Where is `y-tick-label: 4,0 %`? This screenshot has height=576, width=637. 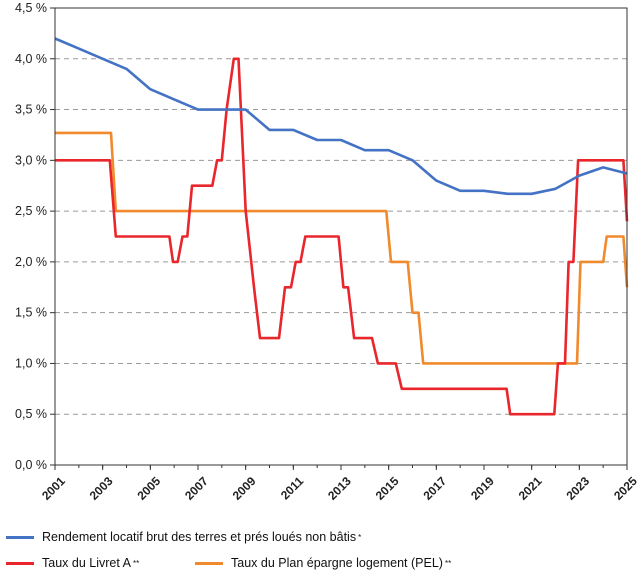
y-tick-label: 4,0 % is located at coordinates (31, 59).